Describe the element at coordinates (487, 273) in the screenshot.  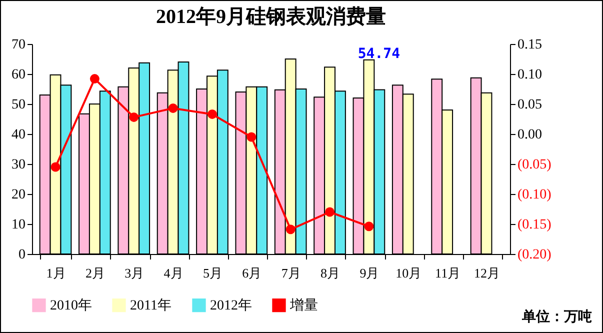
I see `x-tick-label: 12月` at that location.